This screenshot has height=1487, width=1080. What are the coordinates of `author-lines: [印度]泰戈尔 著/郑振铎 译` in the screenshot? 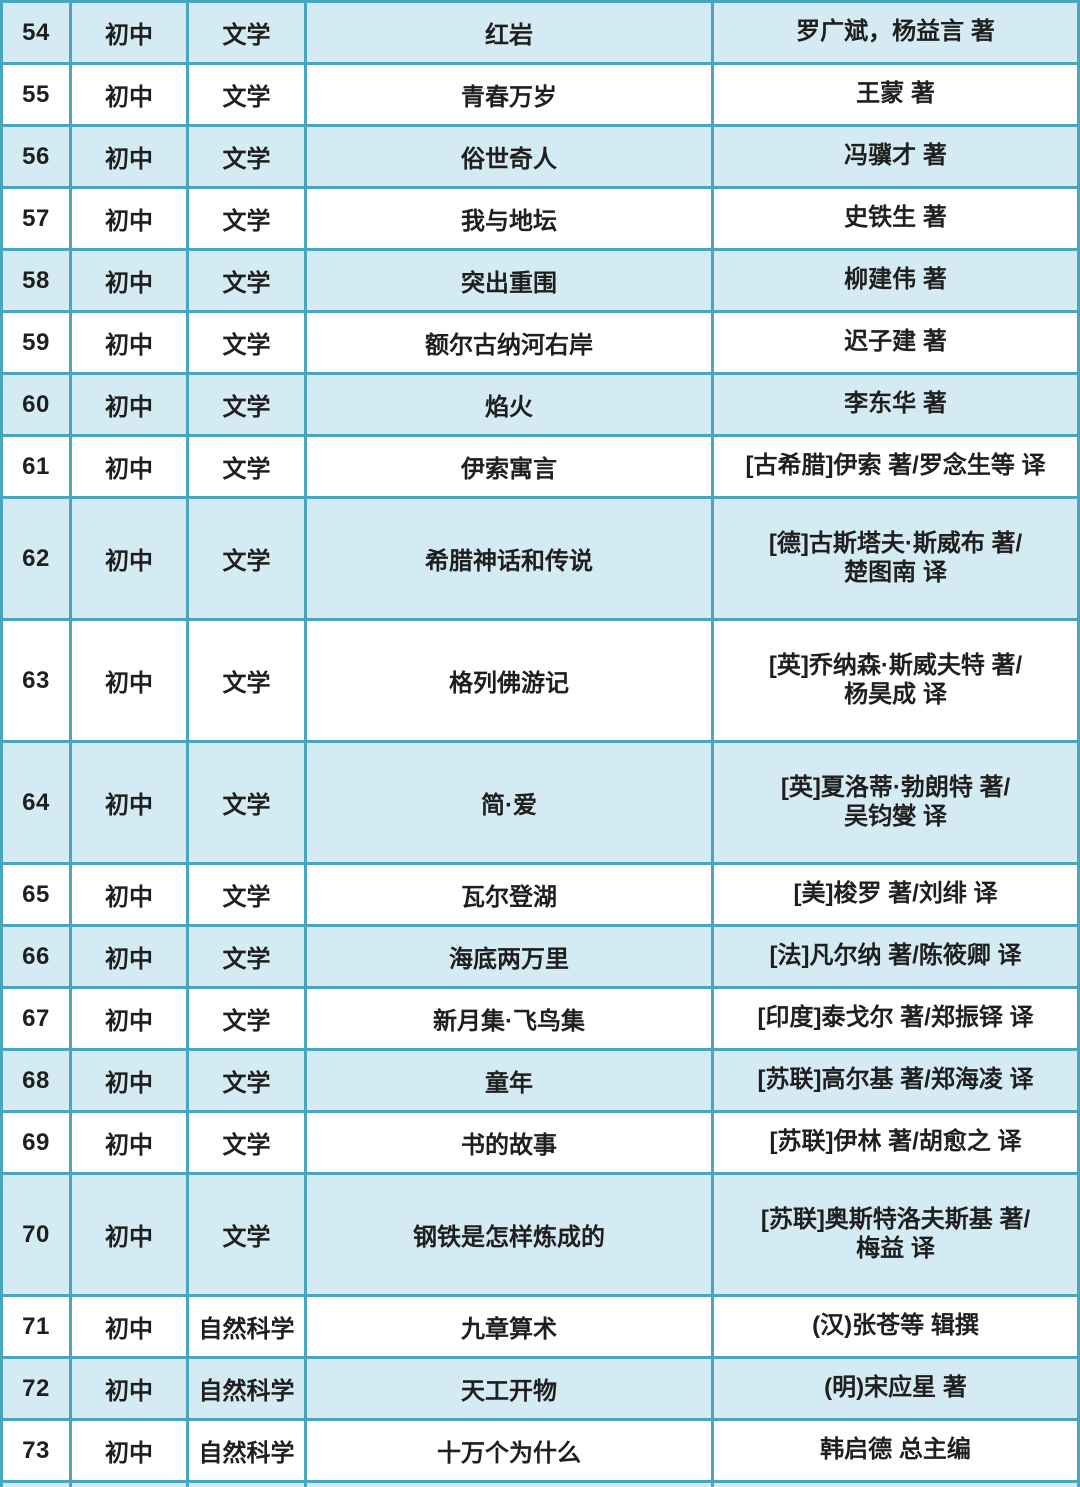 It's located at (896, 1019).